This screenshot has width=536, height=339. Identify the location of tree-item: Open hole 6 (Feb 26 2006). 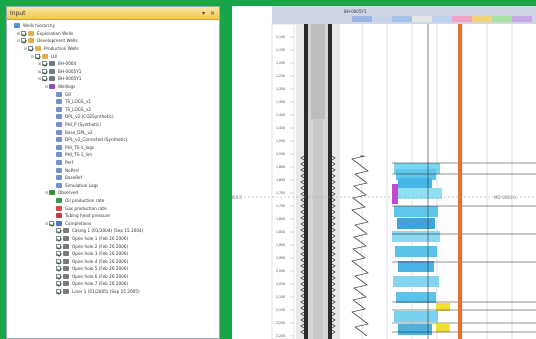
(113, 277).